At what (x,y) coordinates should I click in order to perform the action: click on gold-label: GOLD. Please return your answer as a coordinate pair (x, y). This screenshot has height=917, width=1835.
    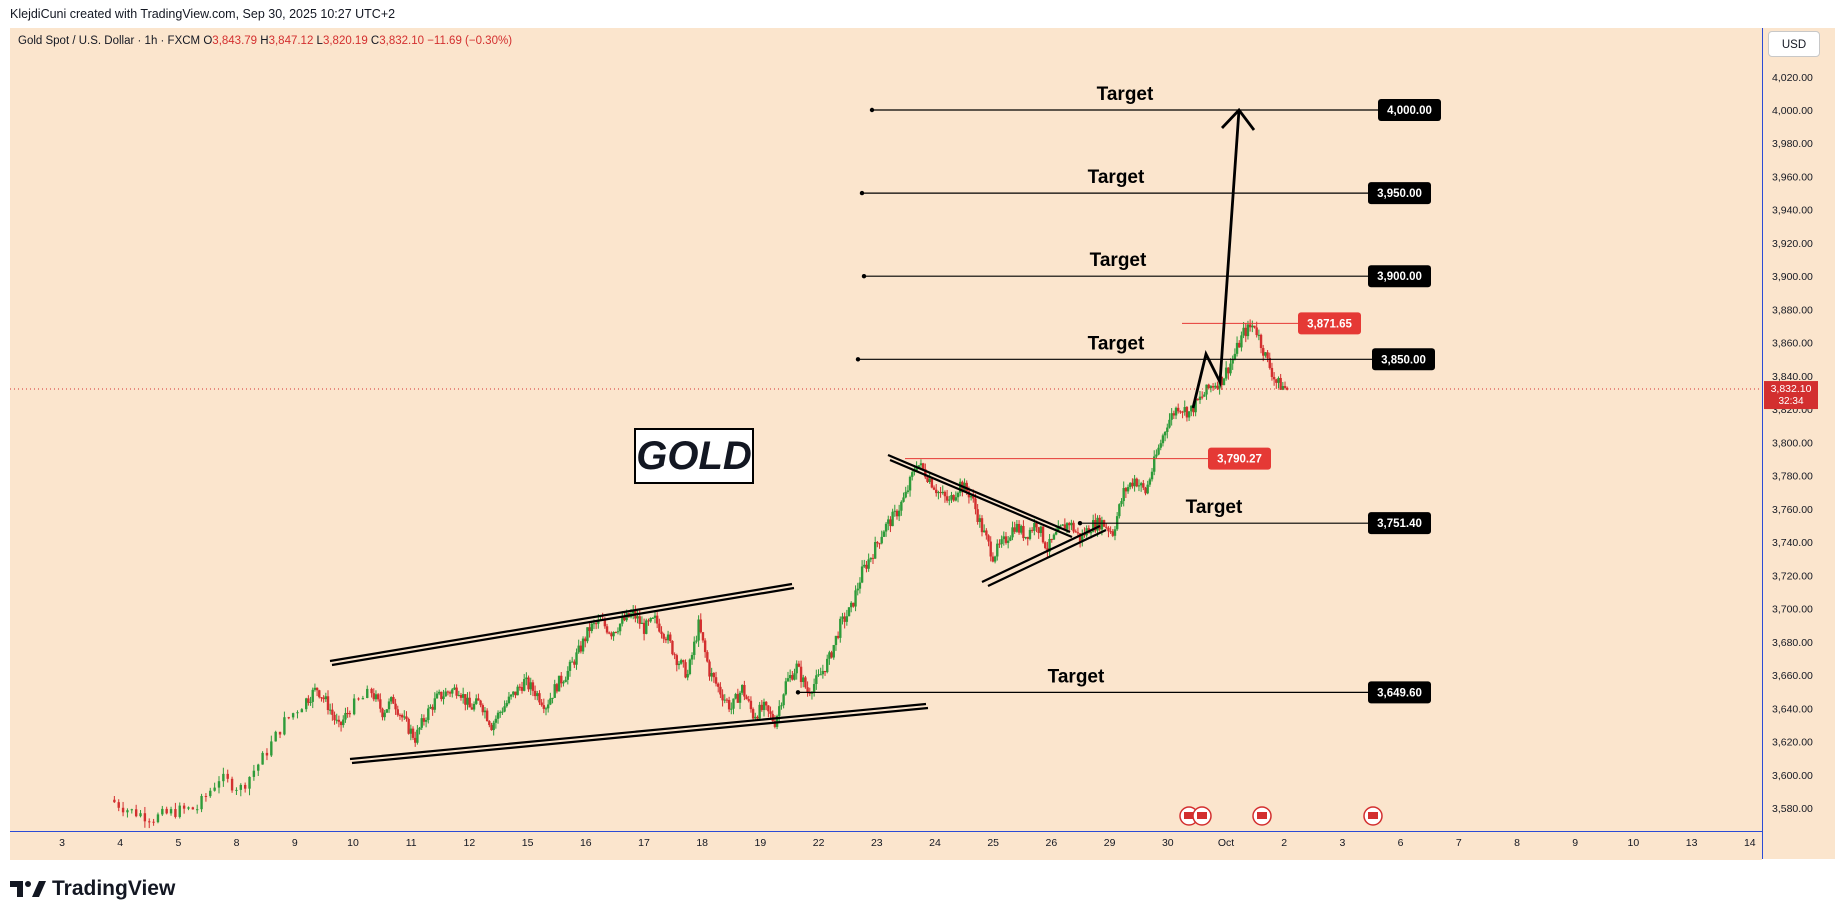
    Looking at the image, I should click on (694, 456).